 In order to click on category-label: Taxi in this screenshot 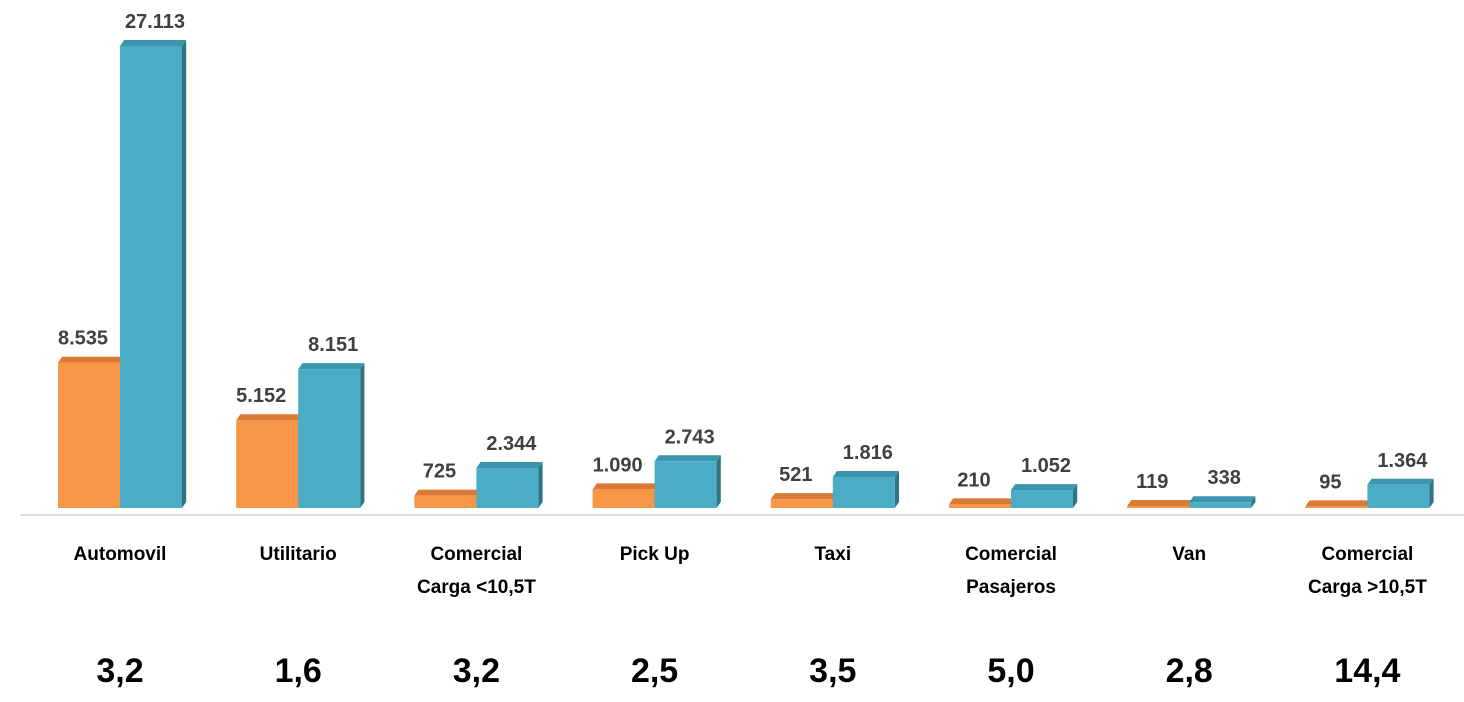, I will do `click(832, 554)`.